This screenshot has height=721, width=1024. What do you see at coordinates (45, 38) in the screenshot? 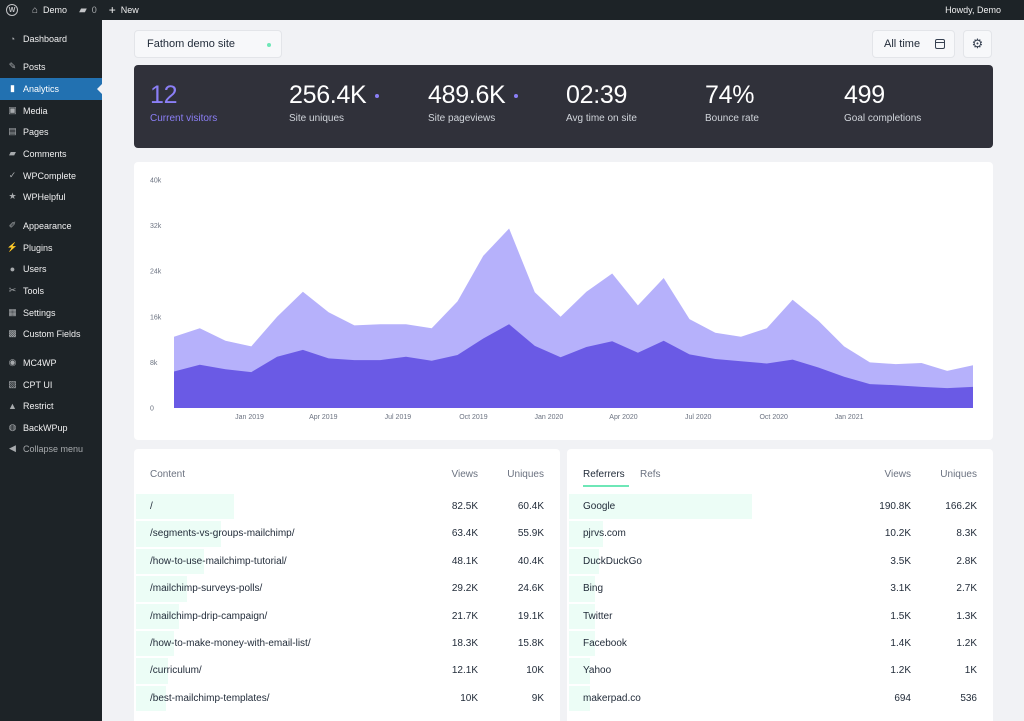
I see `sidebar-item-label: Dashboard` at bounding box center [45, 38].